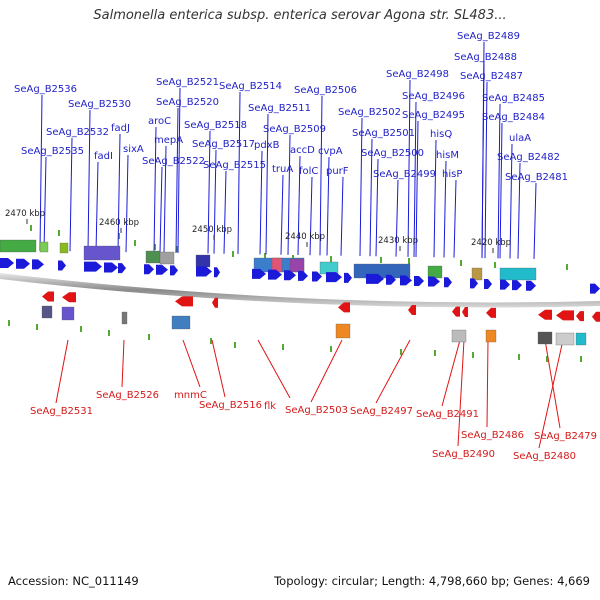 This screenshot has width=600, height=600. What do you see at coordinates (279, 108) in the screenshot?
I see `gene-label-top: SeAg_B2511` at bounding box center [279, 108].